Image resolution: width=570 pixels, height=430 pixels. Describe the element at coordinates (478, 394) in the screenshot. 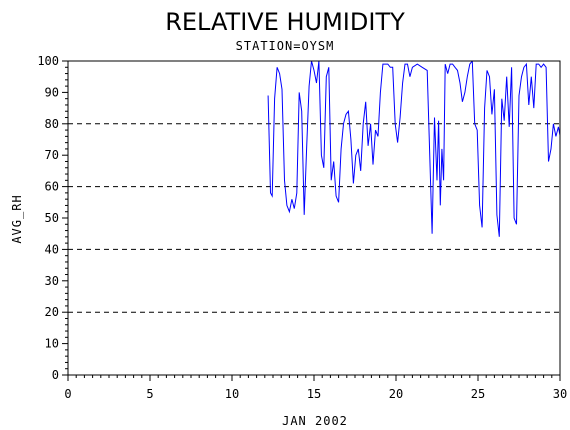

I see `x-tick-label: 25` at that location.